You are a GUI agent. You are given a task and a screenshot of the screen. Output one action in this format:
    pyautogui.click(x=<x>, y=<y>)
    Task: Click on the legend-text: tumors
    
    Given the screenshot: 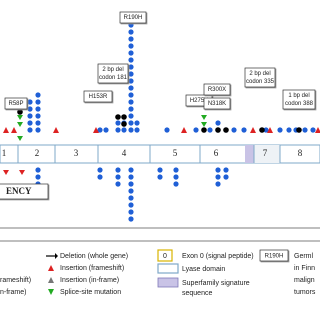 What is the action you would take?
    pyautogui.click(x=305, y=292)
    